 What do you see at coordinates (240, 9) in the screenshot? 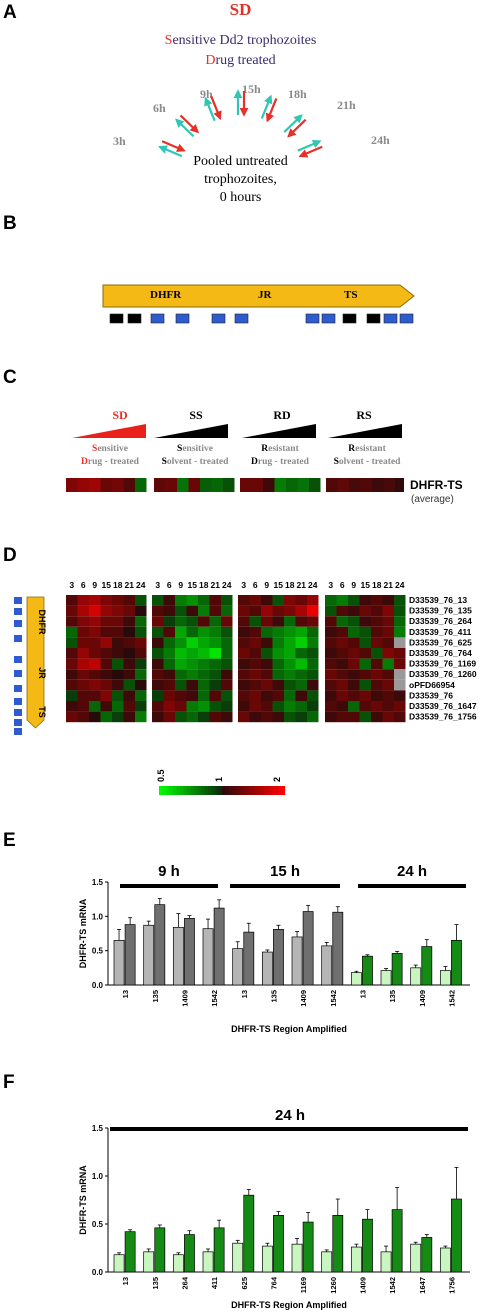
I see `panel-a-title: SD` at bounding box center [240, 9].